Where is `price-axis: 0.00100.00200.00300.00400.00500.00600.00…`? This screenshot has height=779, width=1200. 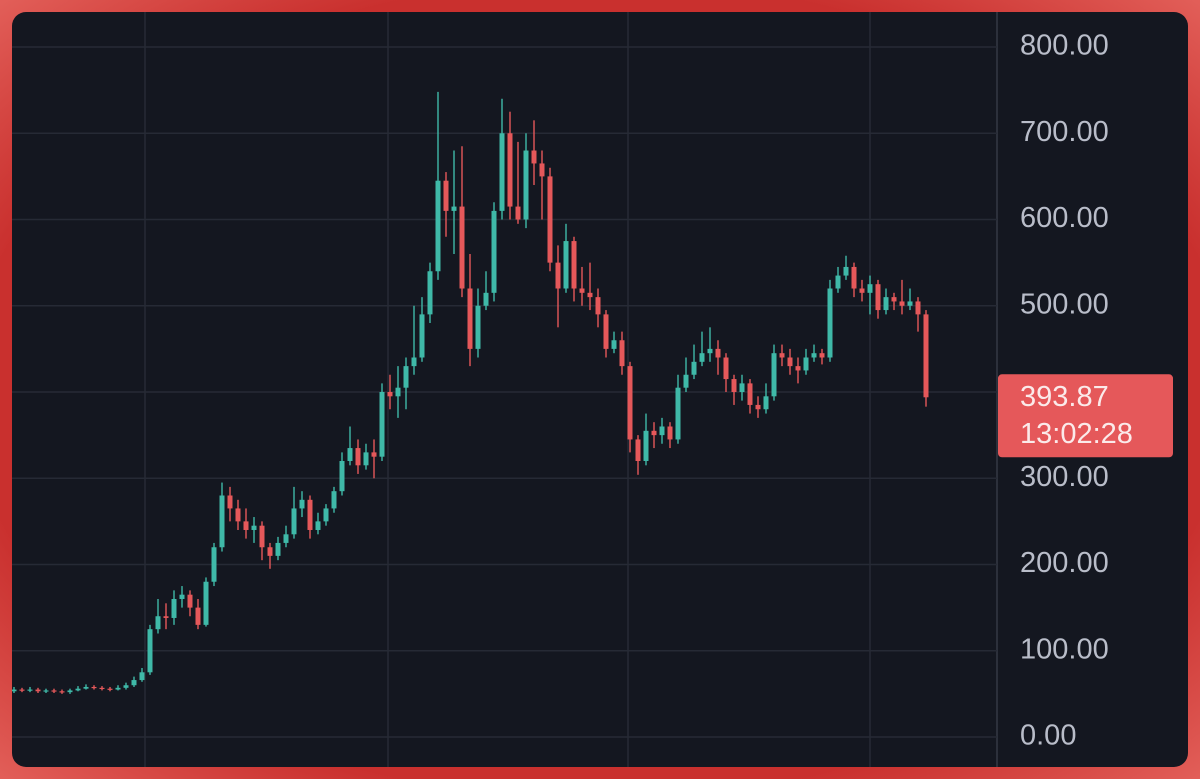
price-axis: 0.00100.00200.00300.00400.00500.00600.00… is located at coordinates (1085, 391).